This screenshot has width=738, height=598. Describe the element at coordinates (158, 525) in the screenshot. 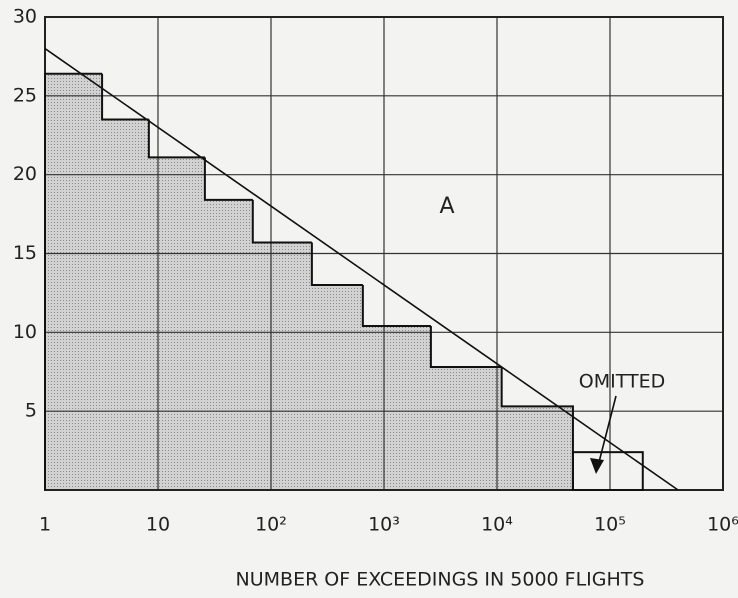

I see `x-tick-label: 10` at that location.